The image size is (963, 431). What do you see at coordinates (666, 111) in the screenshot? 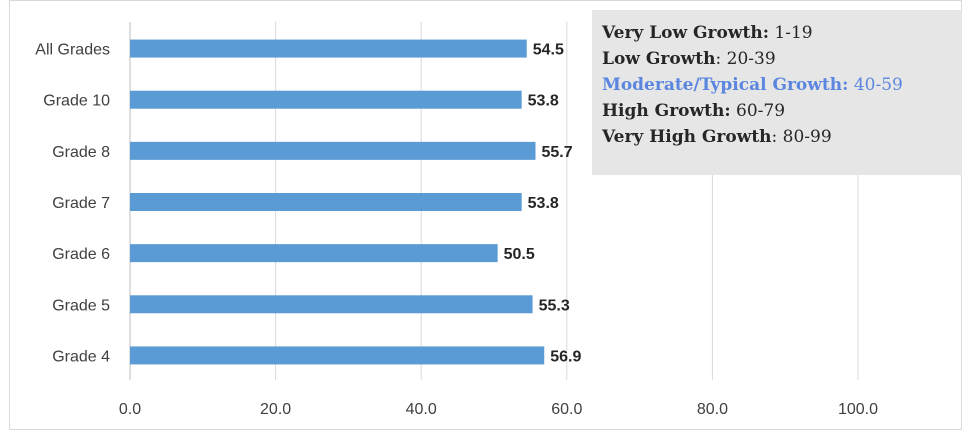
I see `legend-name: High Growth:` at bounding box center [666, 111].